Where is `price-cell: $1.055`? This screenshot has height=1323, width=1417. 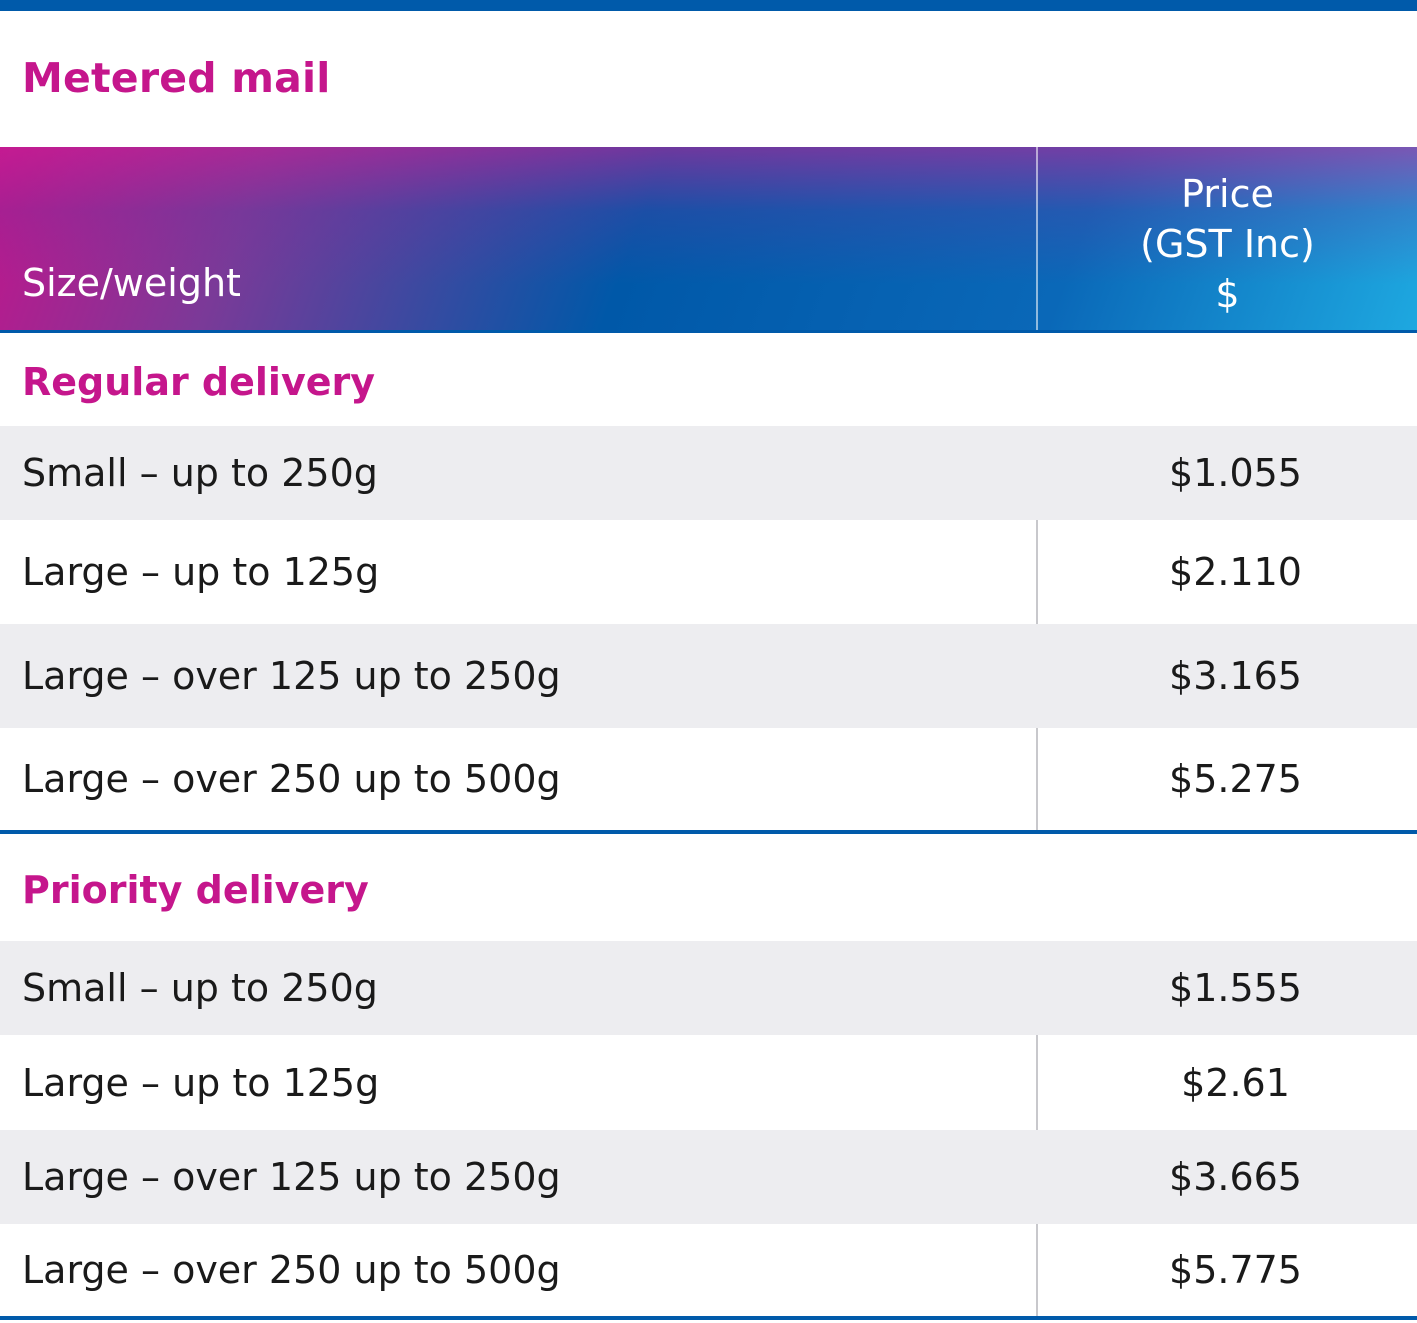 price-cell: $1.055 is located at coordinates (1235, 473).